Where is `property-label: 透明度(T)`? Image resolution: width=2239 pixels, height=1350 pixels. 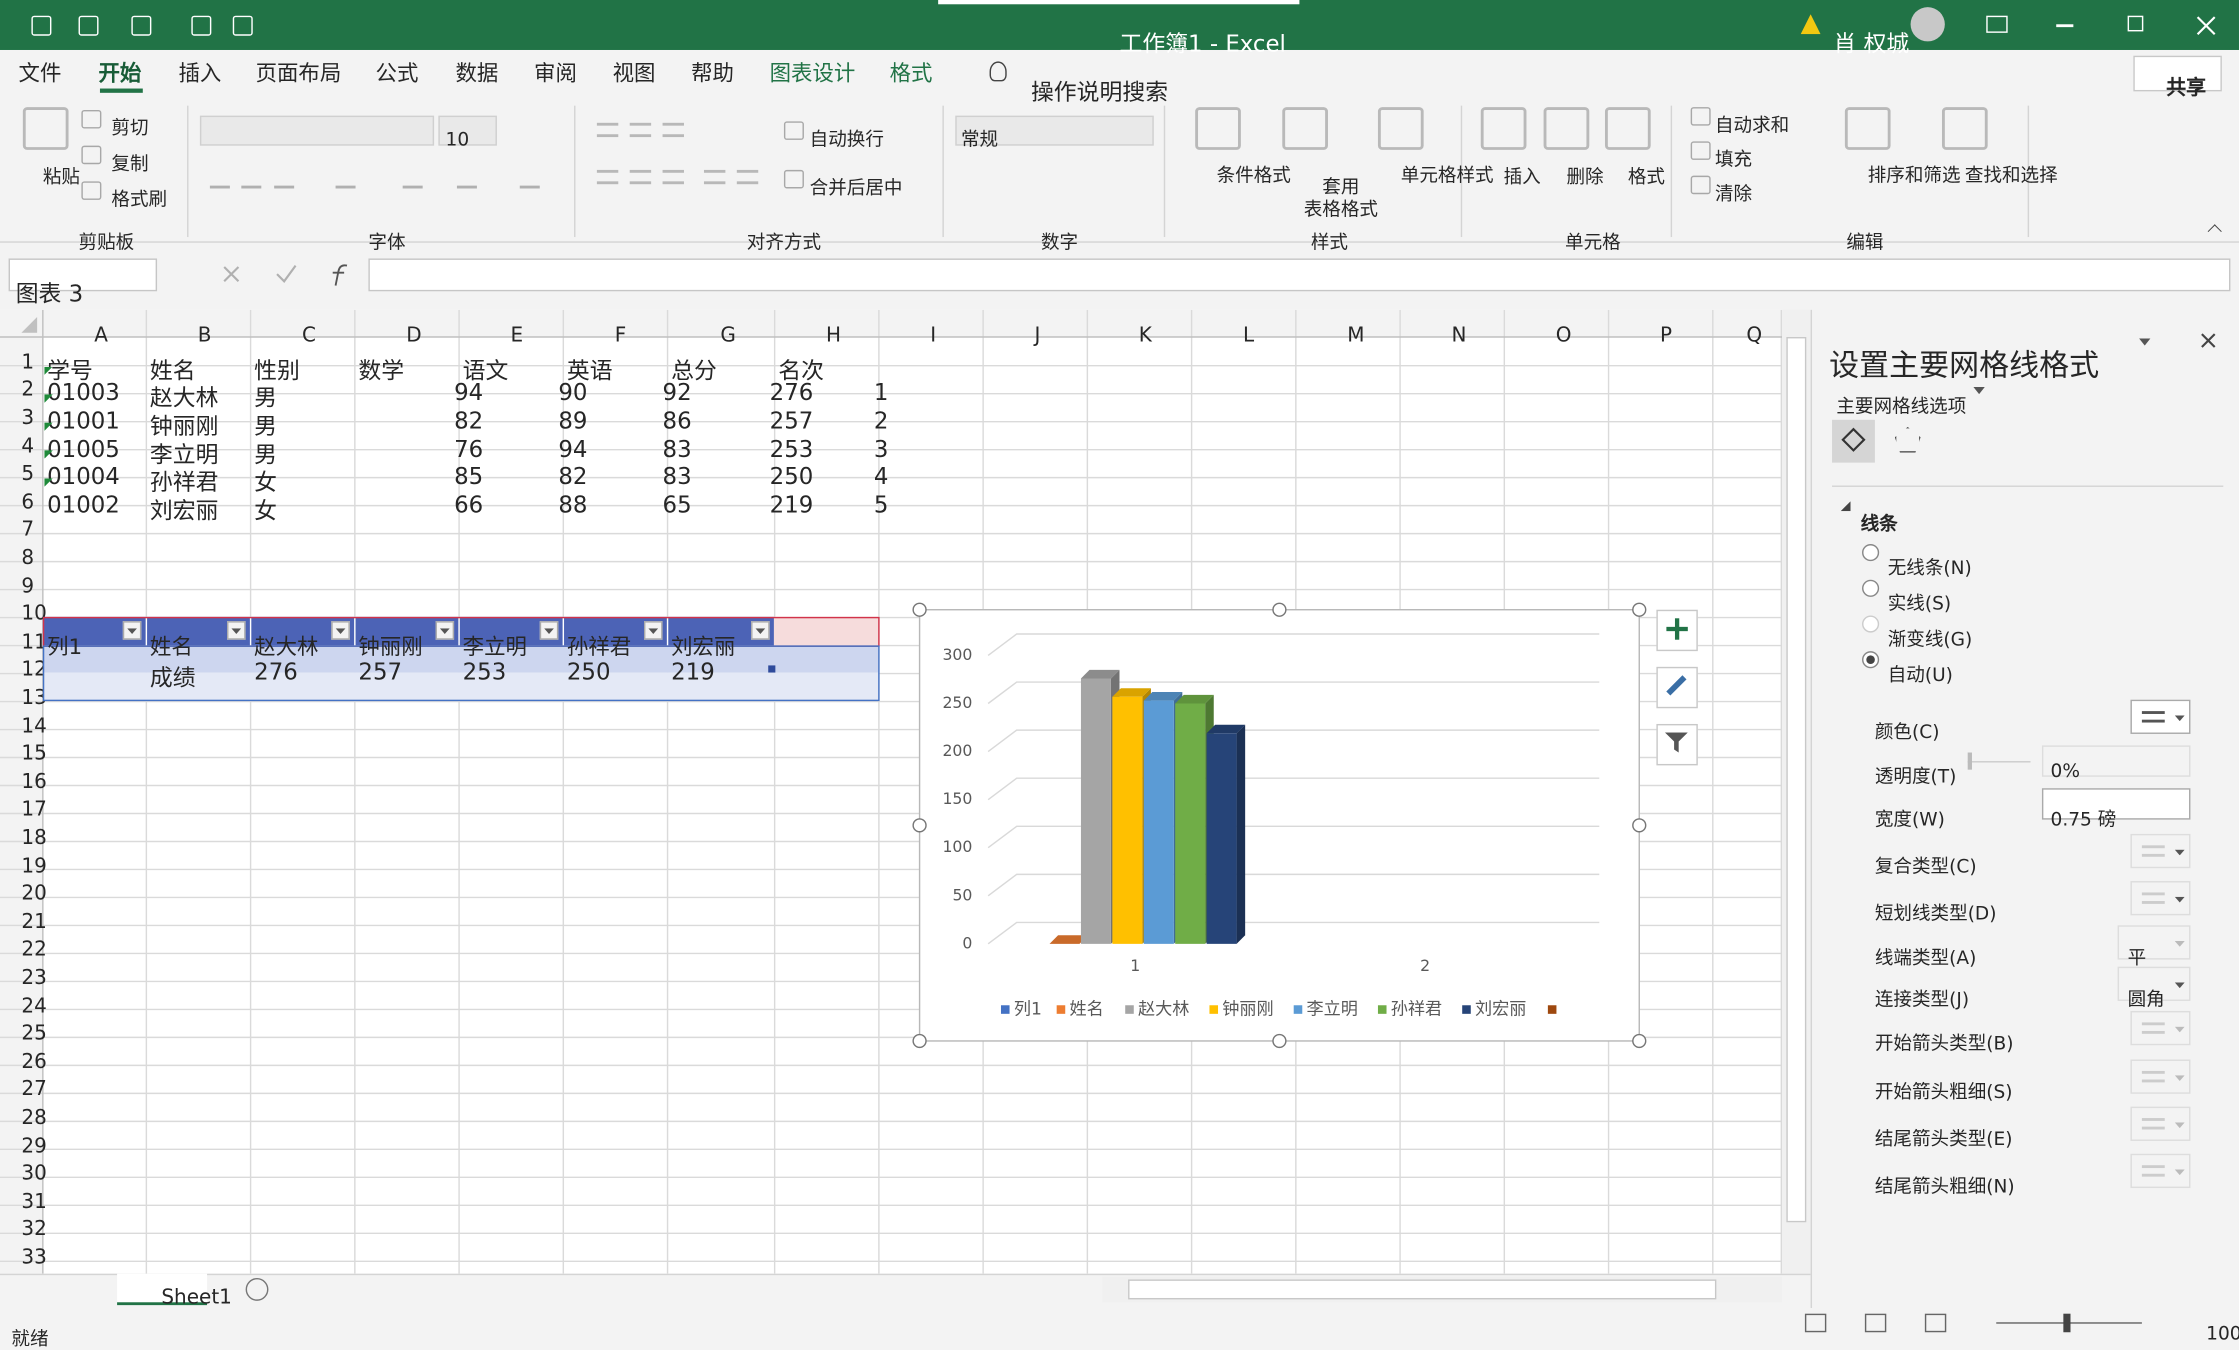
property-label: 透明度(T) is located at coordinates (1915, 777).